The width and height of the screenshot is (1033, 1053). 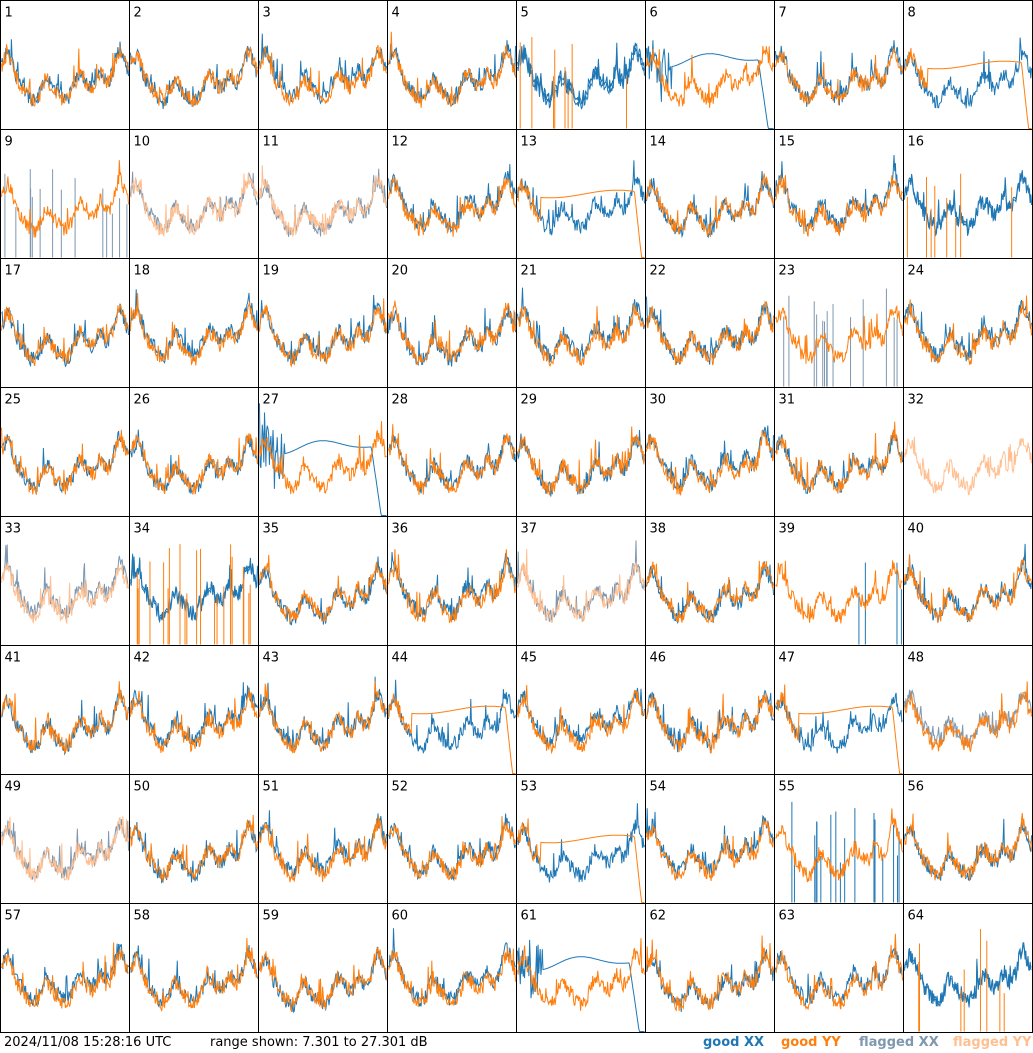 I want to click on panel-number: 20, so click(x=400, y=271).